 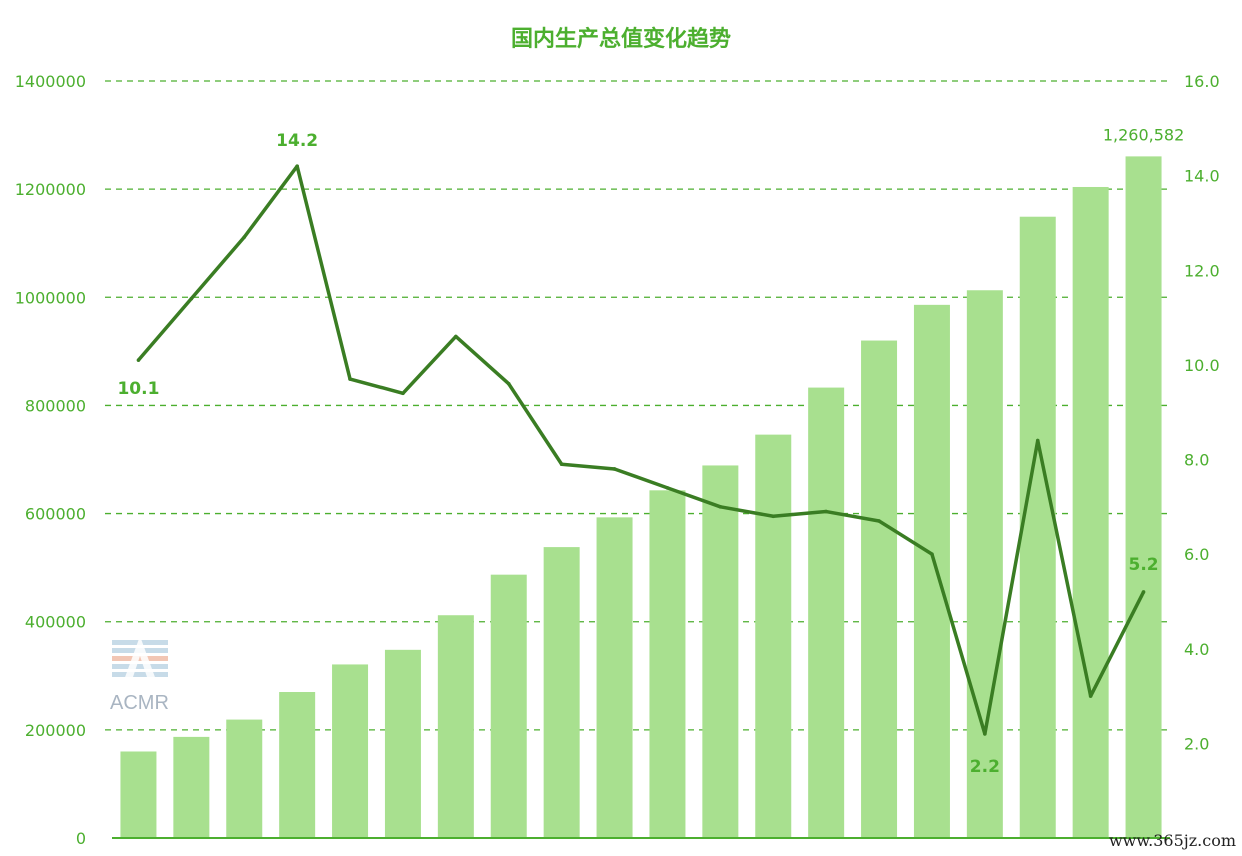 I want to click on right-tick-label: 8.0, so click(x=1196, y=460).